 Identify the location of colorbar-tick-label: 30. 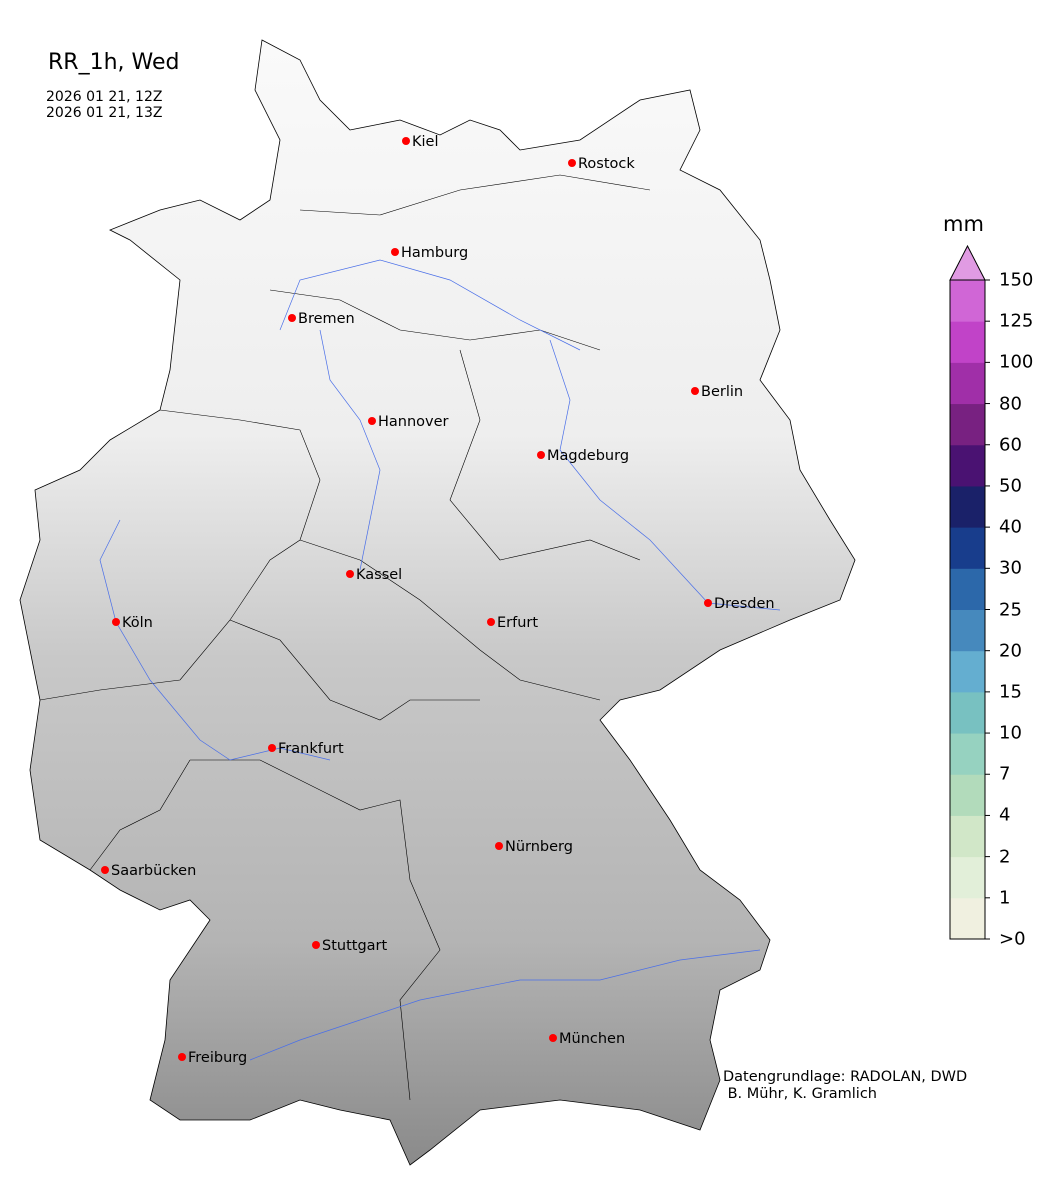
(1010, 568).